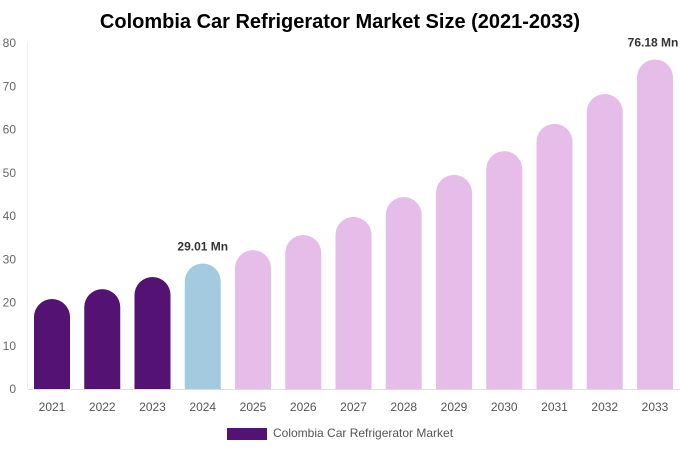  What do you see at coordinates (363, 433) in the screenshot?
I see `legend-label: Colombia Car Refrigerator Market` at bounding box center [363, 433].